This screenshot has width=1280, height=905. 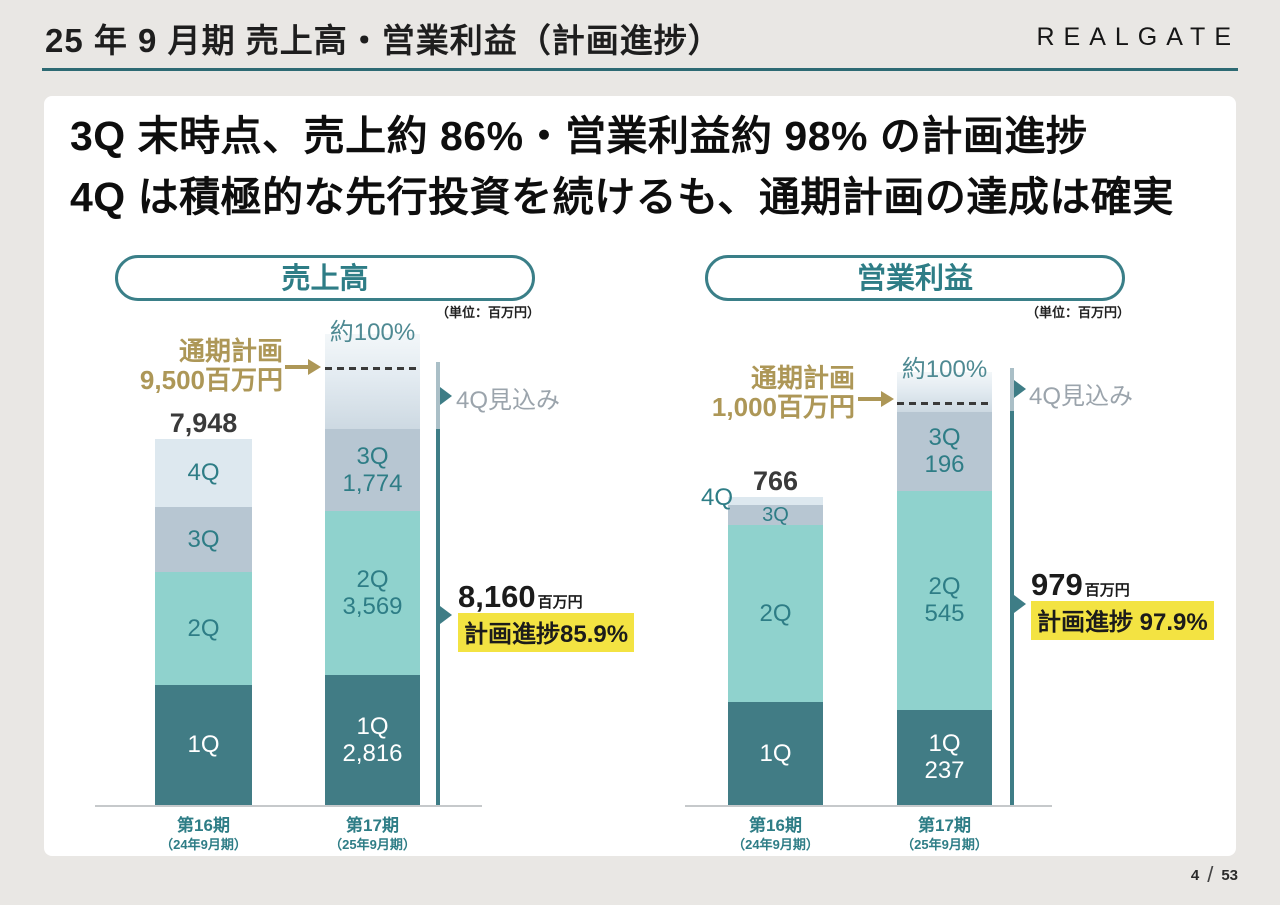 I want to click on profit-fy17-axis-label: 第17期, so click(x=944, y=825).